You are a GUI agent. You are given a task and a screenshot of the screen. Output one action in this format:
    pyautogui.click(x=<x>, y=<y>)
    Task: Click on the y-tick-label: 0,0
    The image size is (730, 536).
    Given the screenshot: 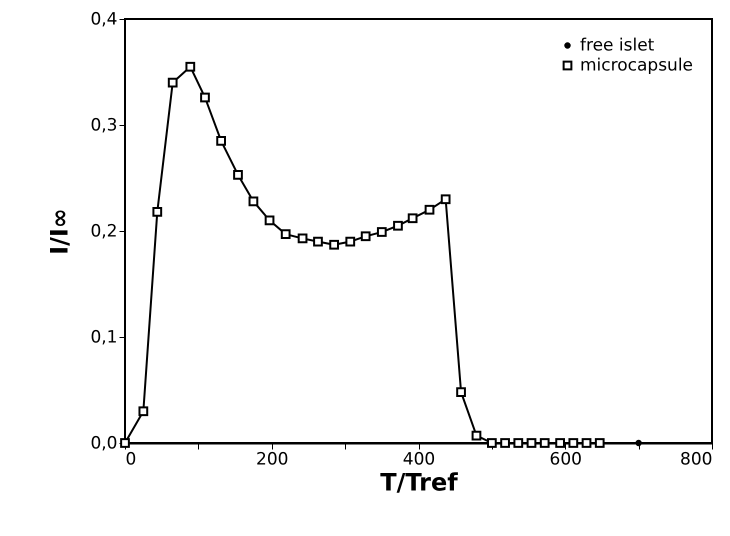 What is the action you would take?
    pyautogui.click(x=104, y=444)
    